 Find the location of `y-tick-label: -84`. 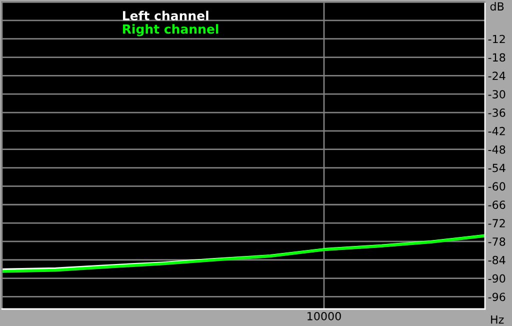

y-tick-label: -84 is located at coordinates (497, 260).